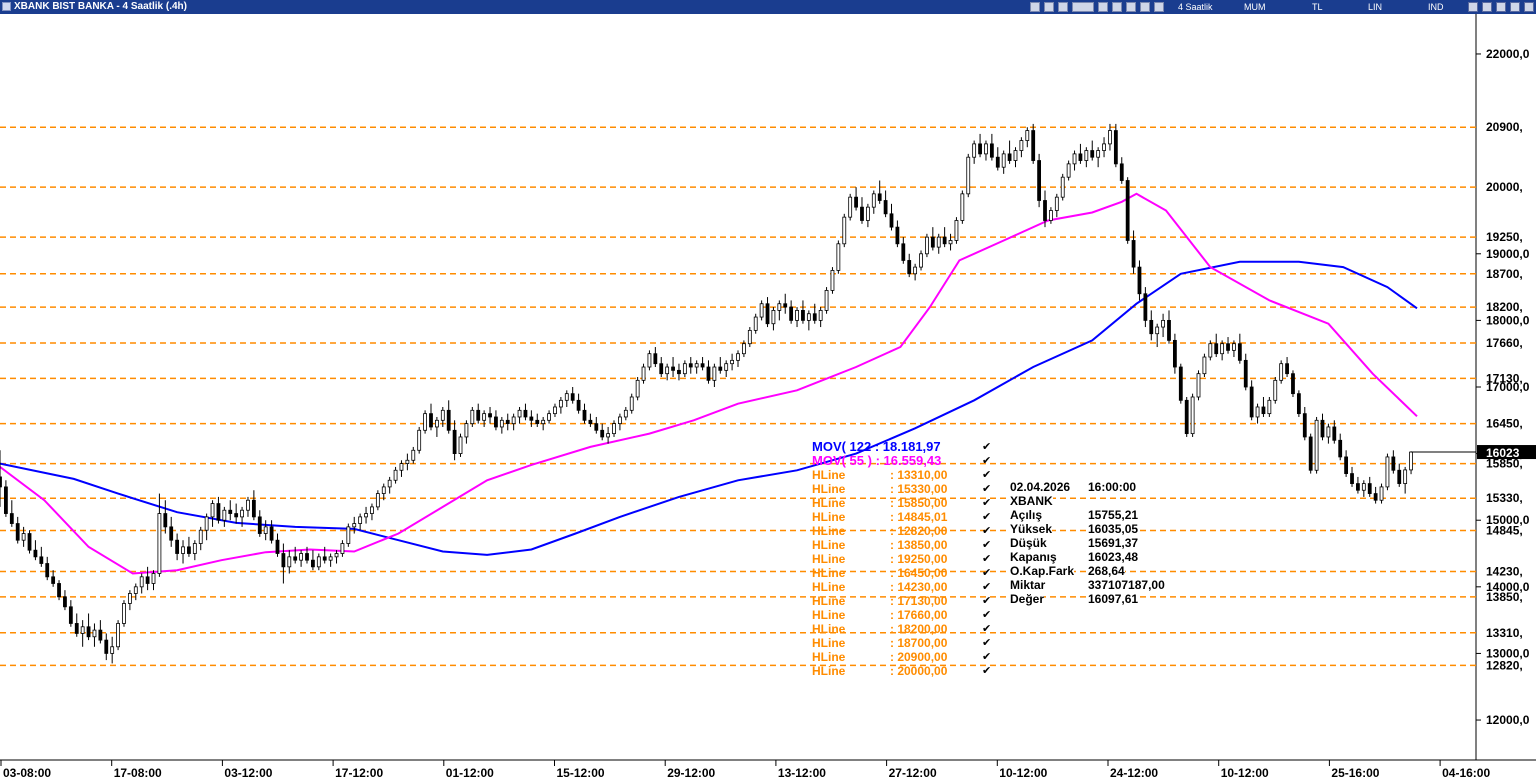  Describe the element at coordinates (1159, 7) in the screenshot. I see `arrow-icon` at that location.